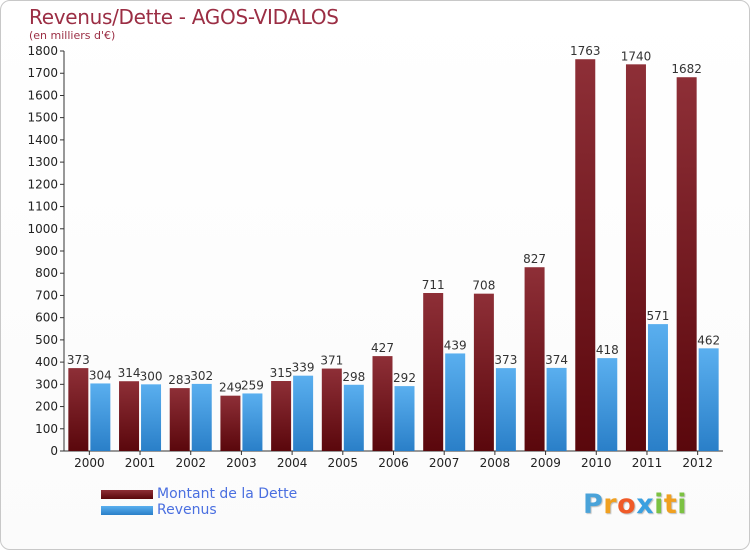 The height and width of the screenshot is (550, 750). Describe the element at coordinates (46, 251) in the screenshot. I see `y-tick-label: 900` at that location.